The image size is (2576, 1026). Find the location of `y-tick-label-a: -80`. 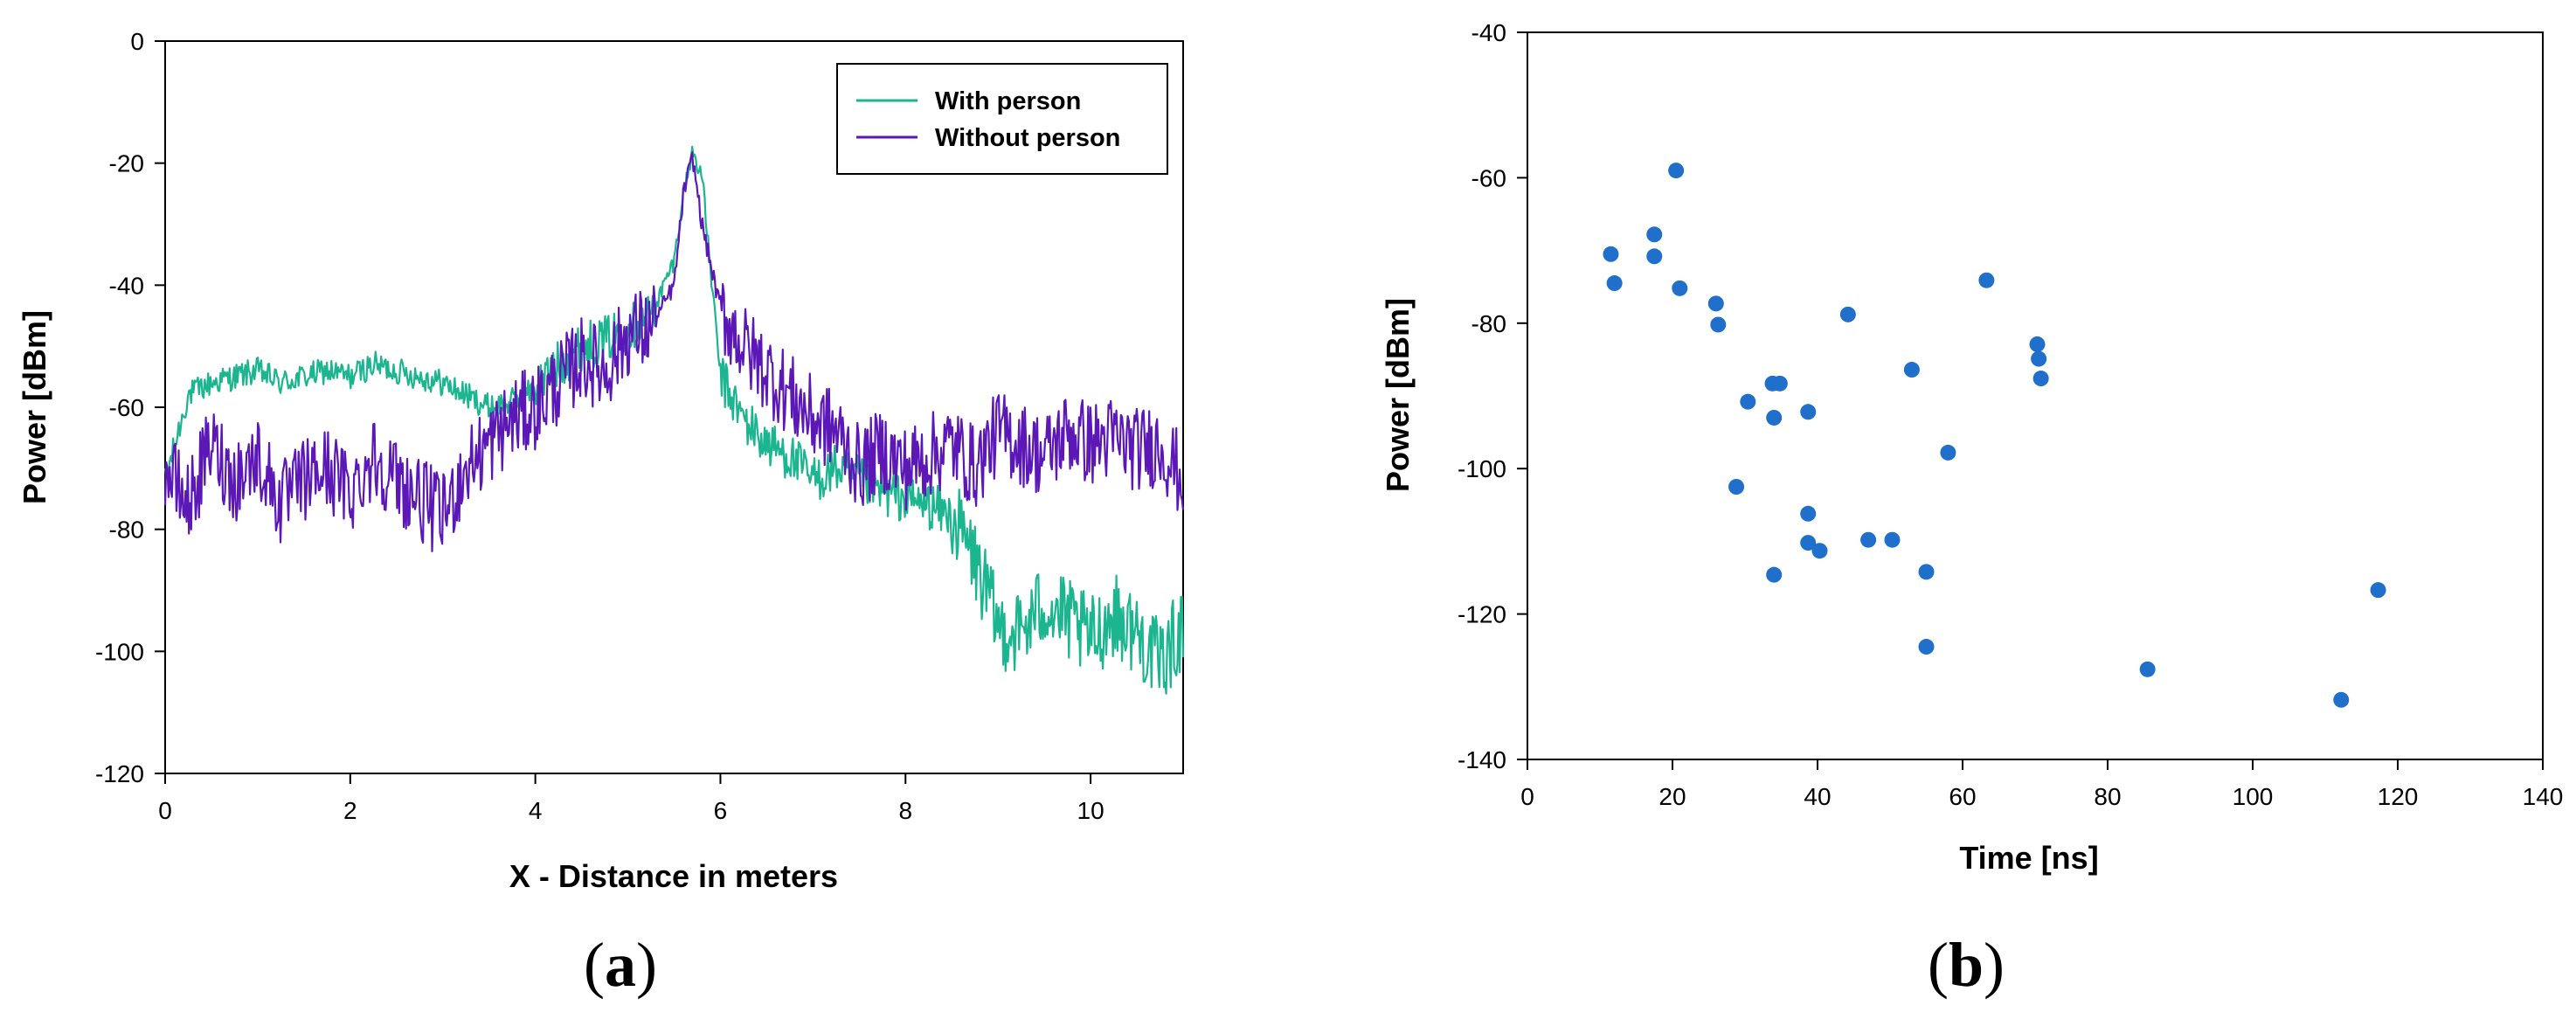

y-tick-label-a: -80 is located at coordinates (126, 530).